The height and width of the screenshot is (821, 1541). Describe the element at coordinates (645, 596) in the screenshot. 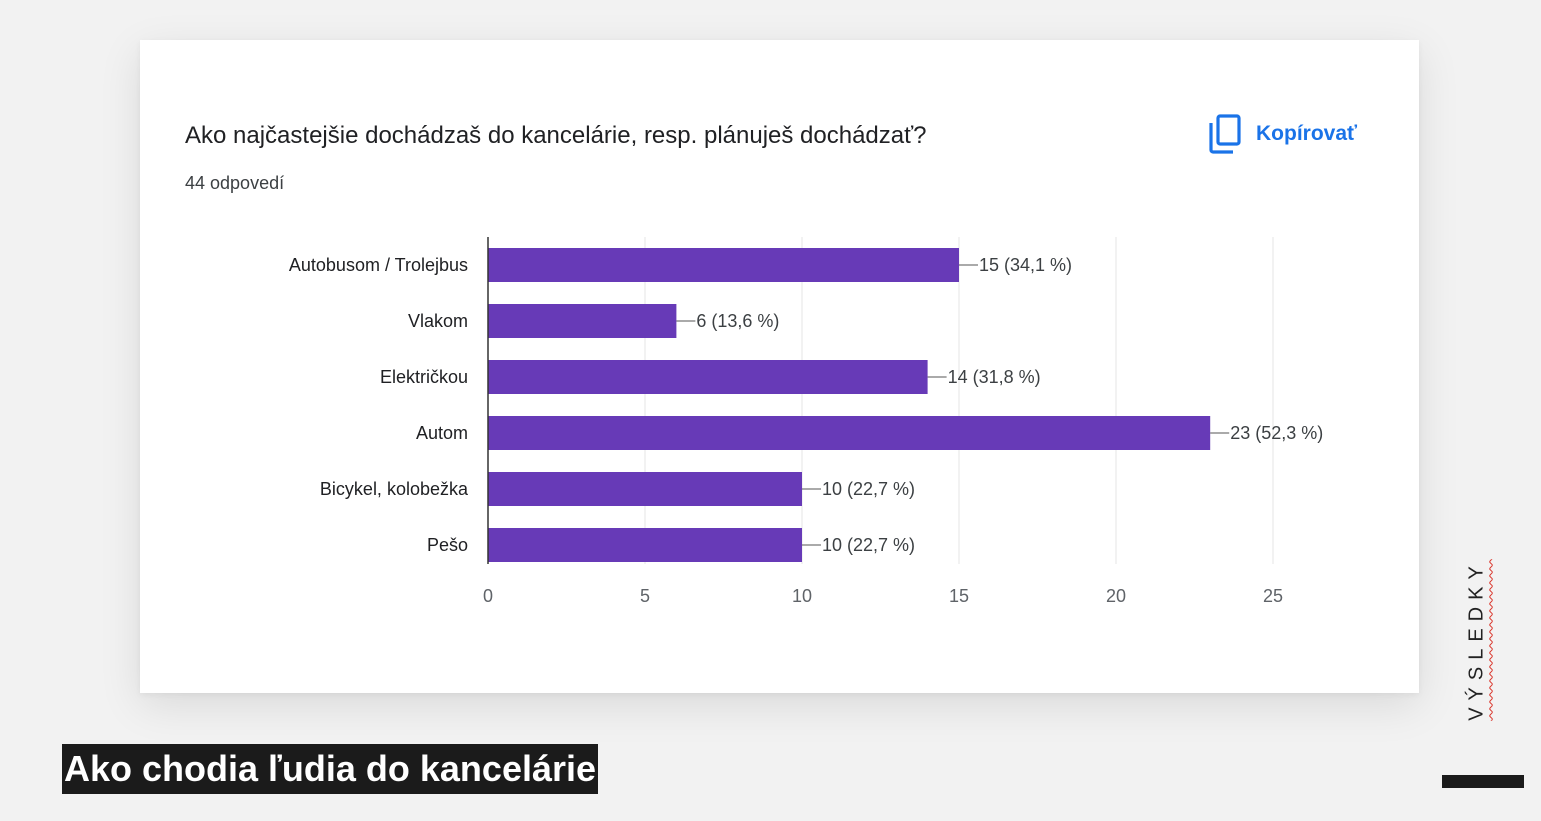

I see `x-tick-label: 5` at that location.